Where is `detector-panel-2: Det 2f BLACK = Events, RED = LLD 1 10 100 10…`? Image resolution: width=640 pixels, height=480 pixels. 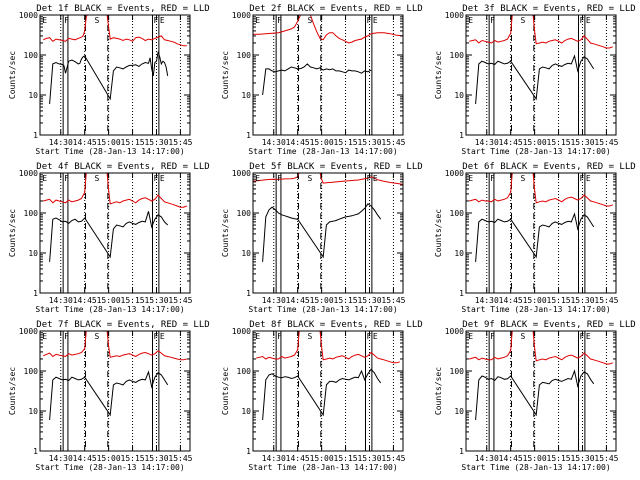 detector-panel-2: Det 2f BLACK = Events, RED = LLD 1 10 100 10… is located at coordinates (322, 80).